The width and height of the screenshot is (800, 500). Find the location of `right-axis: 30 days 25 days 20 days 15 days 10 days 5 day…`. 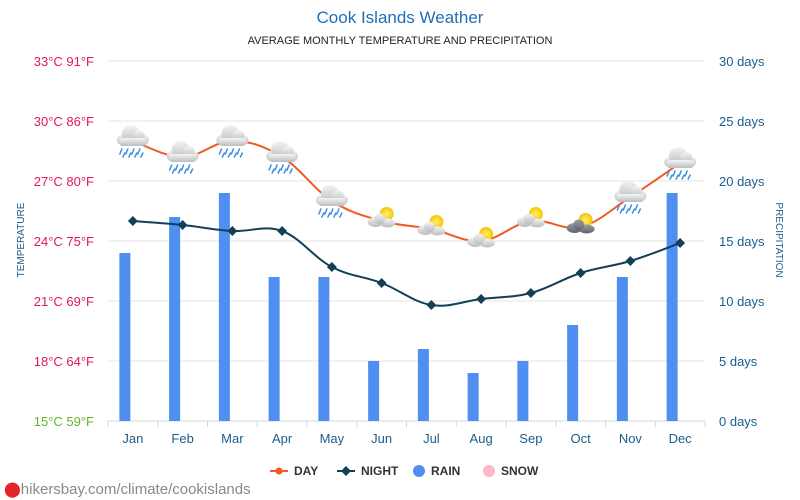

right-axis: 30 days 25 days 20 days 15 days 10 days 5 day… is located at coordinates (742, 241).